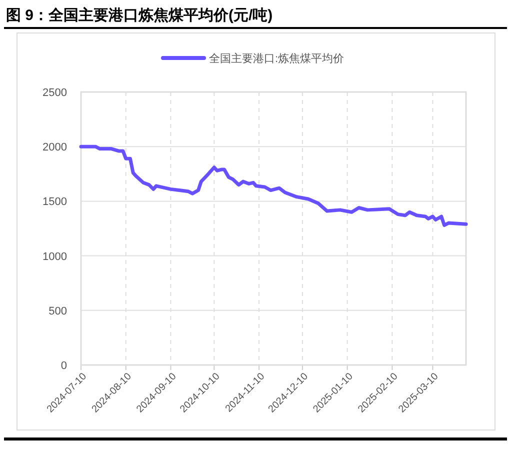 This screenshot has width=511, height=472. I want to click on y-tick-label: 1000, so click(54, 256).